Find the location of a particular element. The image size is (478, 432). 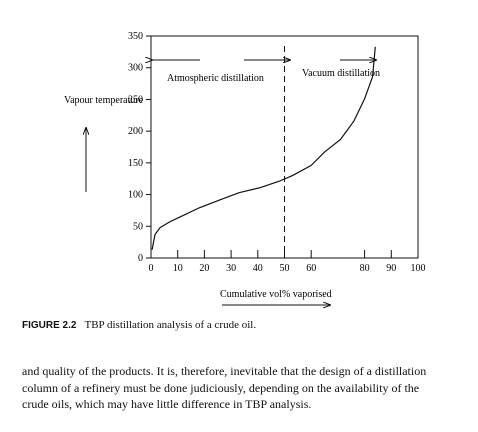

y-axis-label: Vapour temperature is located at coordinates (104, 100).